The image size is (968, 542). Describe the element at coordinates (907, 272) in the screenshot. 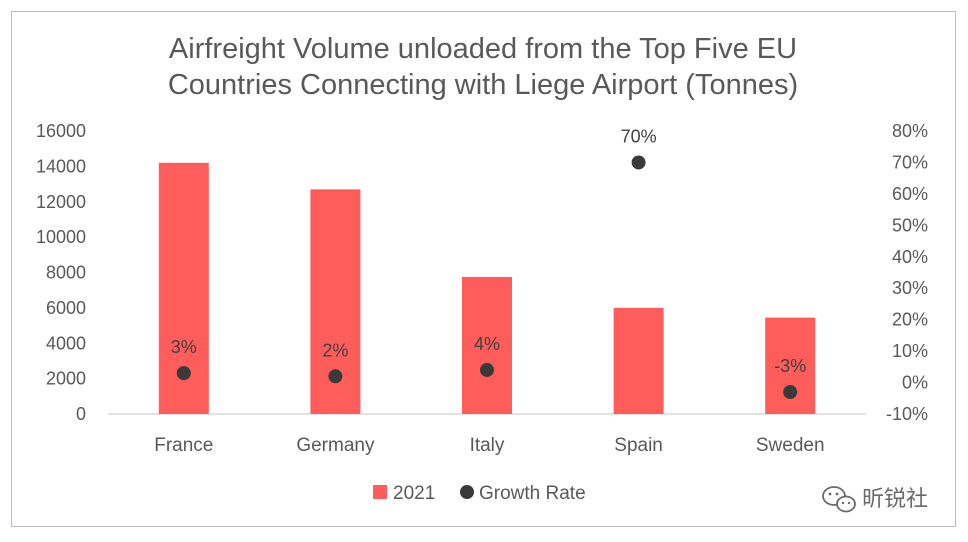

I see `right-axis-ticks: -10% 0% 10% 20% 30% 40% 50% 60% 70% 80%` at that location.